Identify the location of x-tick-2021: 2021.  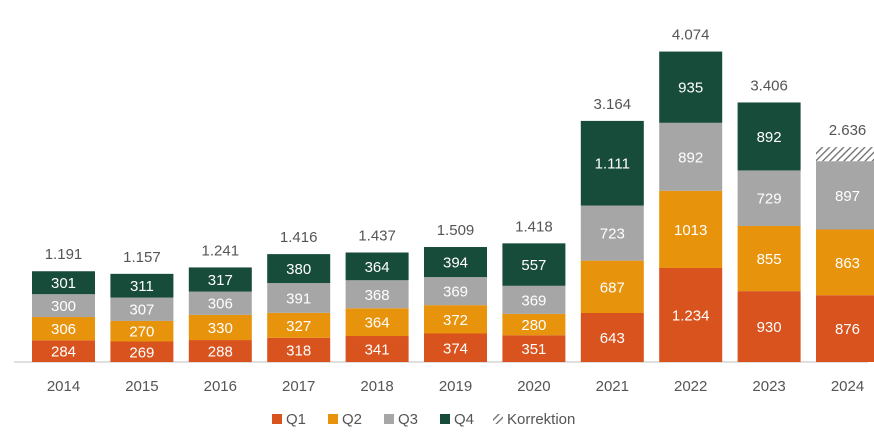
(612, 386).